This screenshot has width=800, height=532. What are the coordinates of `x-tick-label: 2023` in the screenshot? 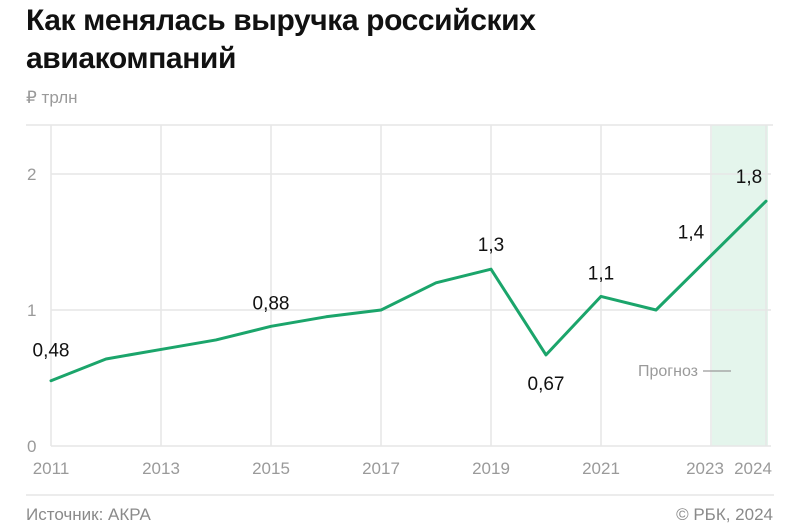 It's located at (705, 468).